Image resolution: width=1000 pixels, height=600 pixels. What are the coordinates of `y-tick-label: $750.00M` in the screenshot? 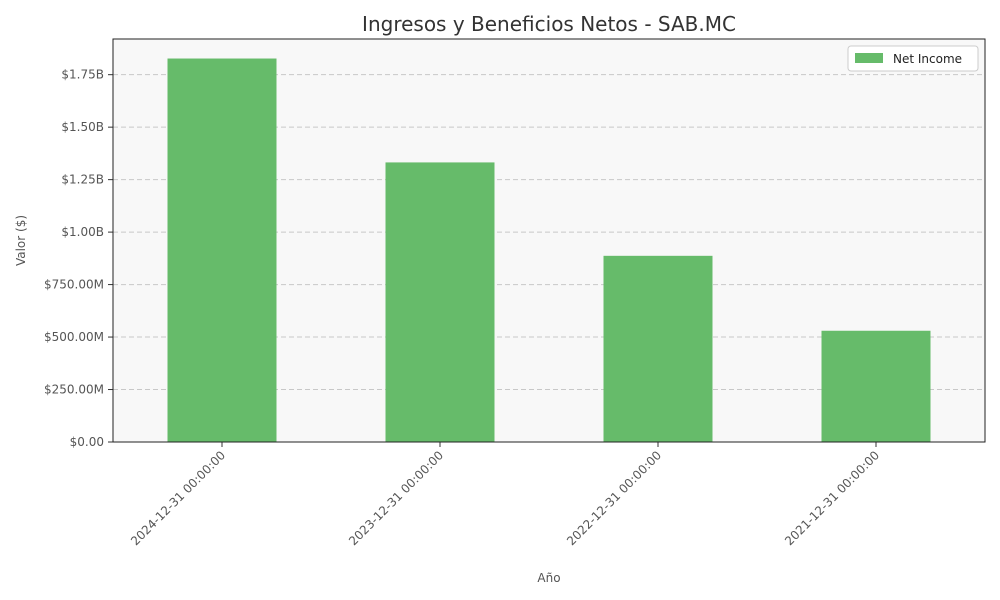 It's located at (74, 285).